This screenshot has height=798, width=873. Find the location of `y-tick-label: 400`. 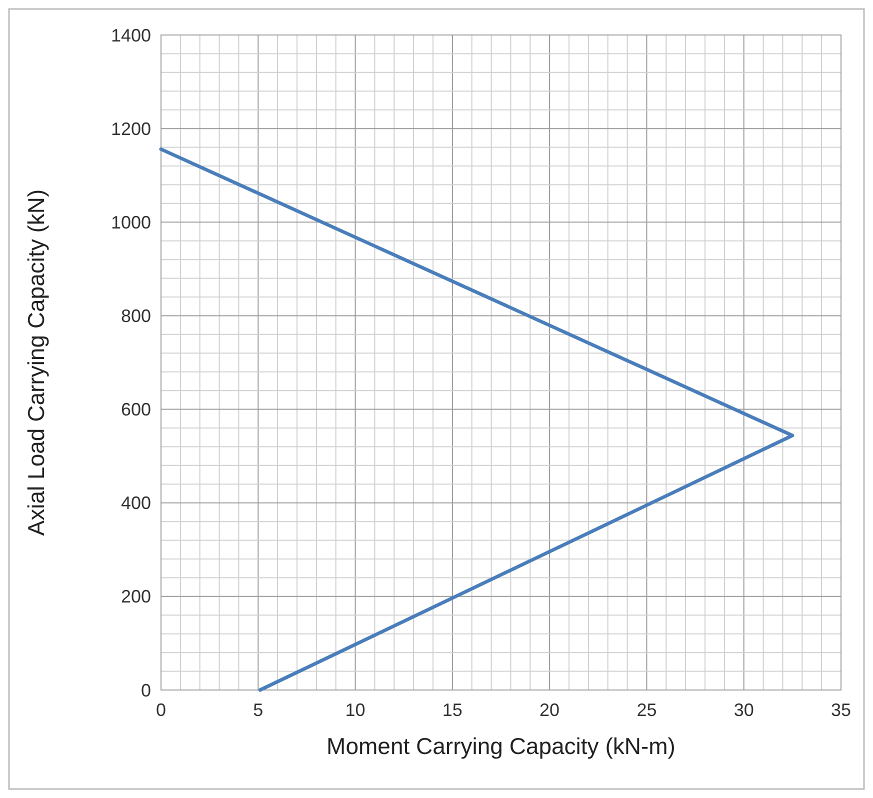

y-tick-label: 400 is located at coordinates (135, 503).